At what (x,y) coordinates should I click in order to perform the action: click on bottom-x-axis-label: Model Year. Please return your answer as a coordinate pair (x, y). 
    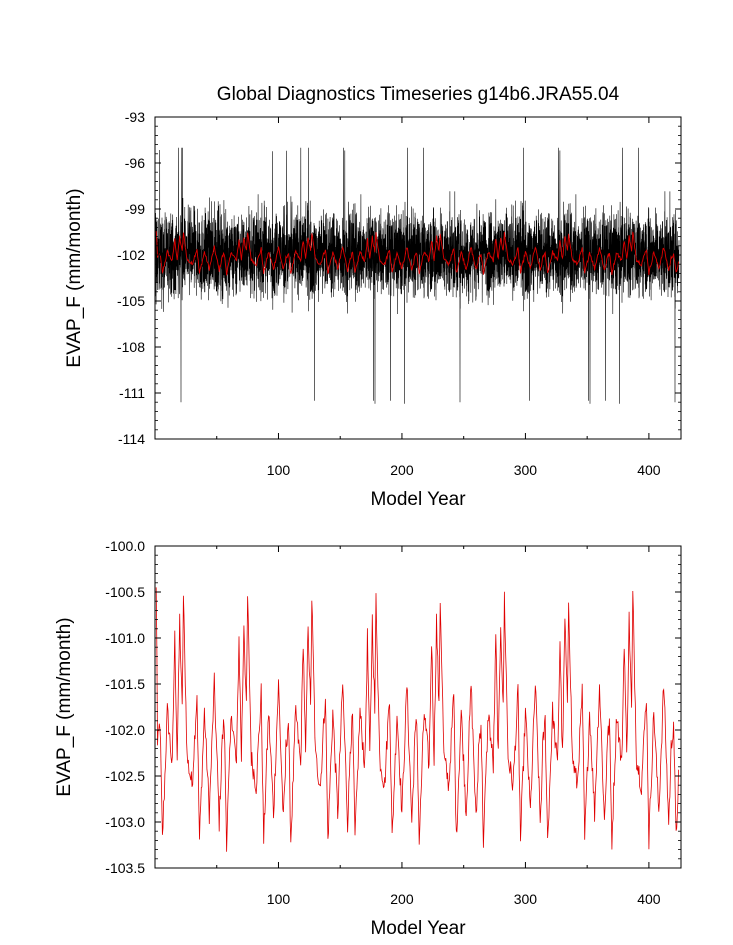
    Looking at the image, I should click on (418, 928).